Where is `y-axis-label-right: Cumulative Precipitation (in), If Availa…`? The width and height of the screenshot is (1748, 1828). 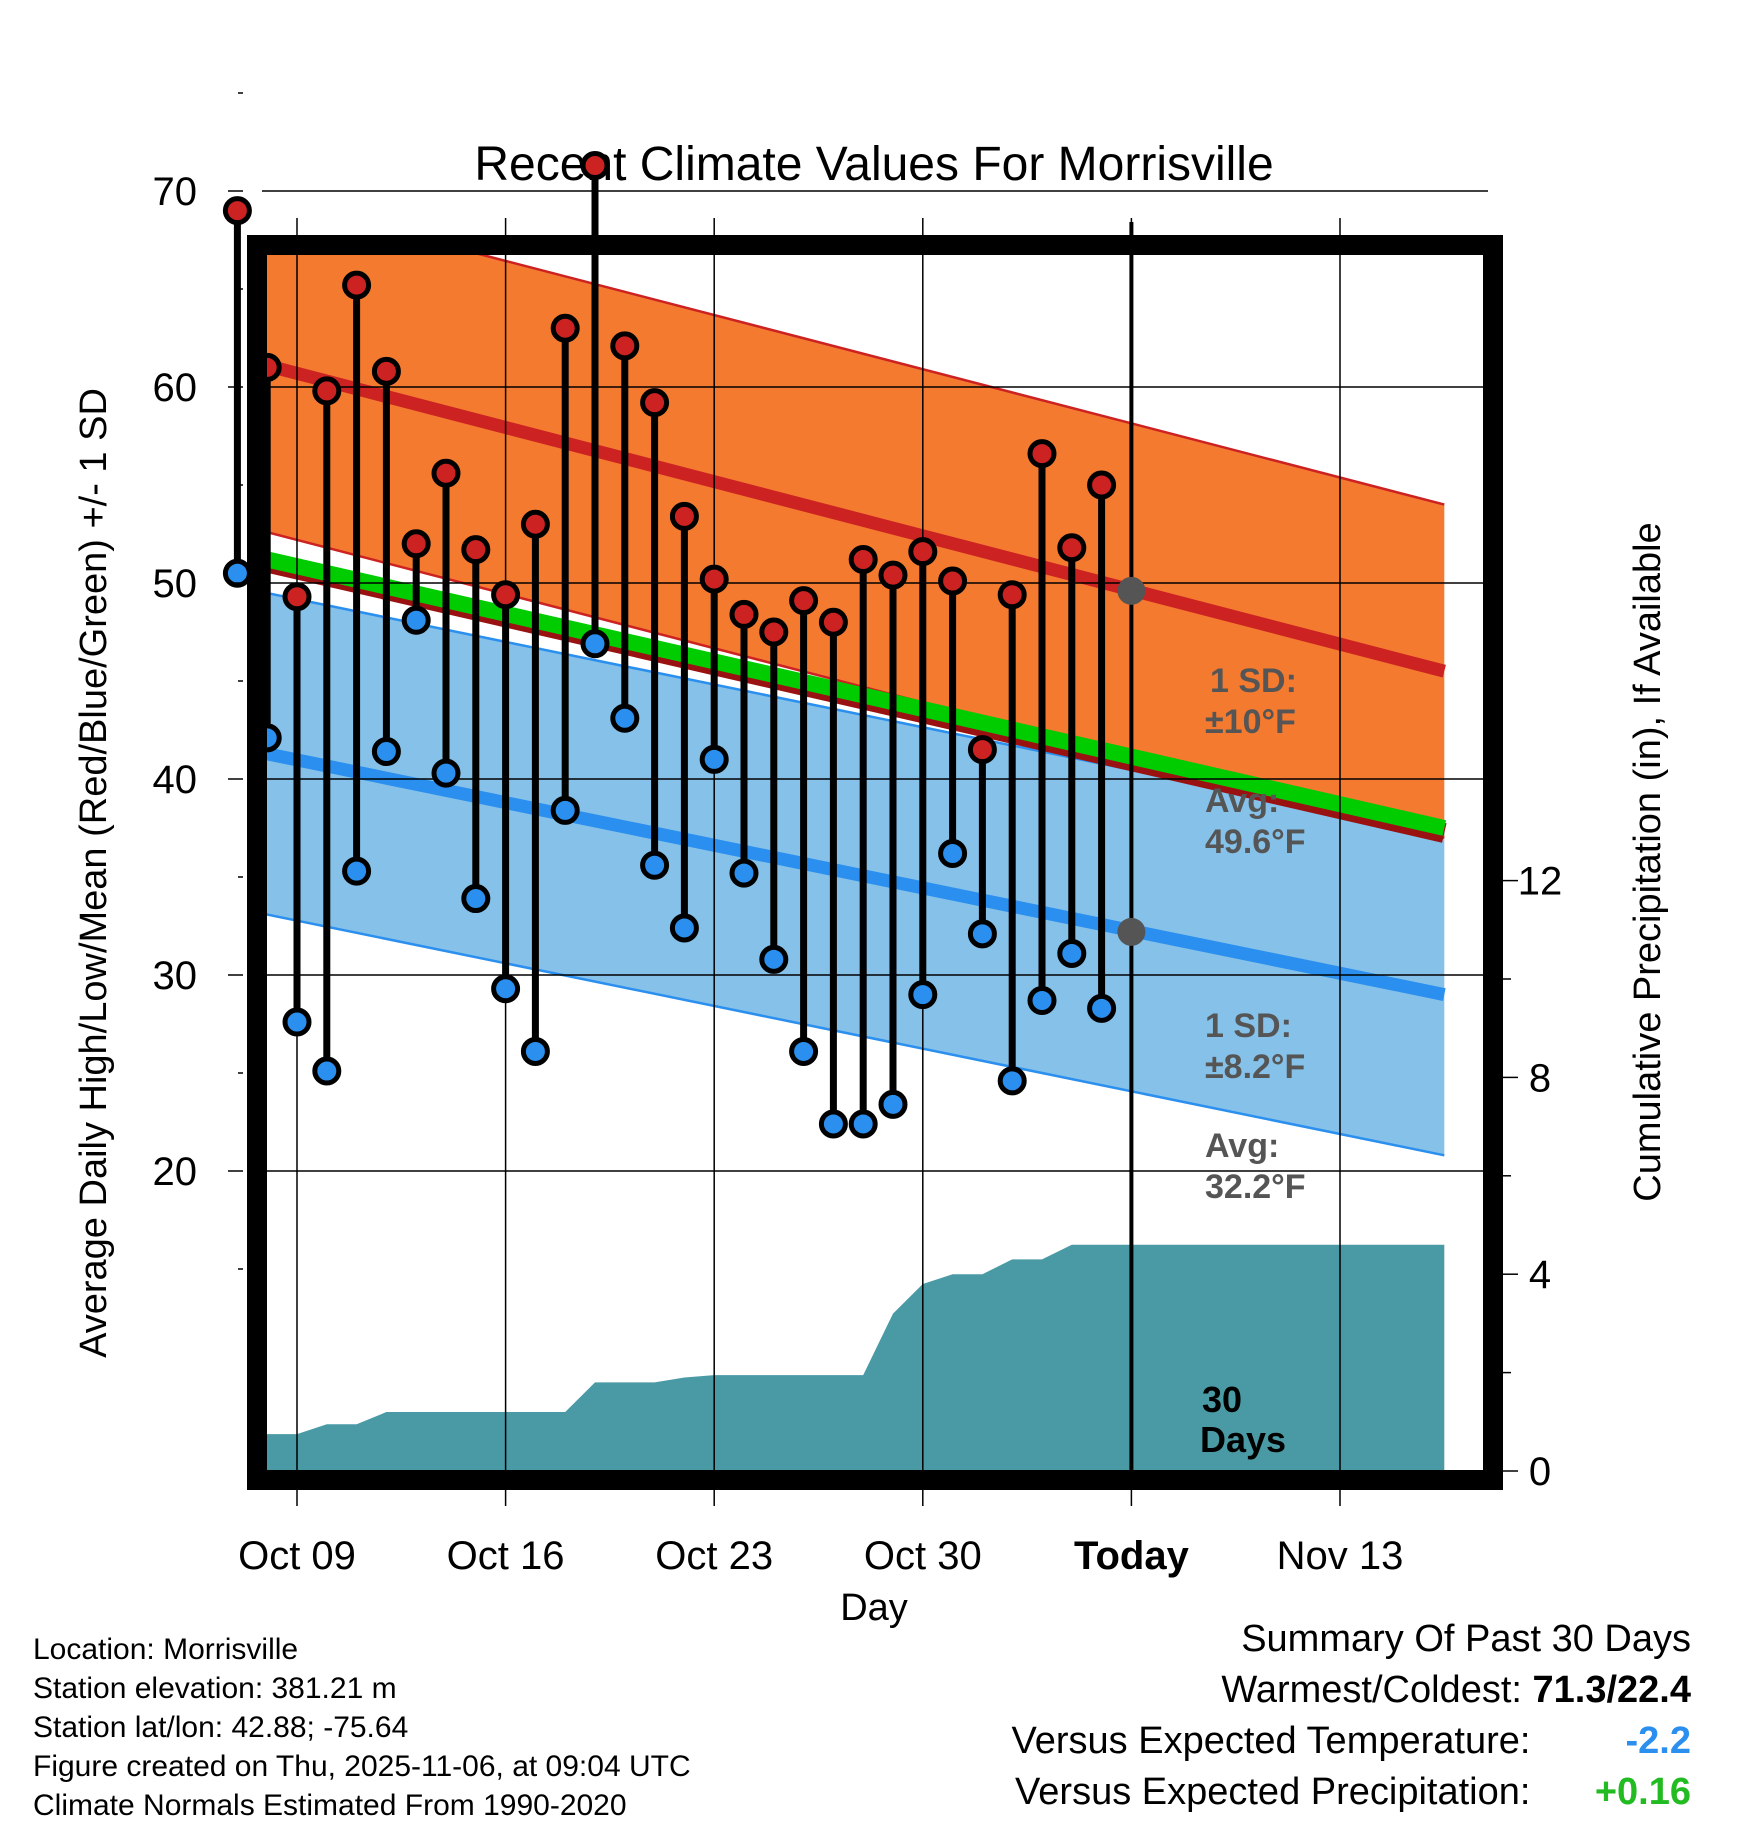 y-axis-label-right: Cumulative Precipitation (in), If Availa… is located at coordinates (1648, 861).